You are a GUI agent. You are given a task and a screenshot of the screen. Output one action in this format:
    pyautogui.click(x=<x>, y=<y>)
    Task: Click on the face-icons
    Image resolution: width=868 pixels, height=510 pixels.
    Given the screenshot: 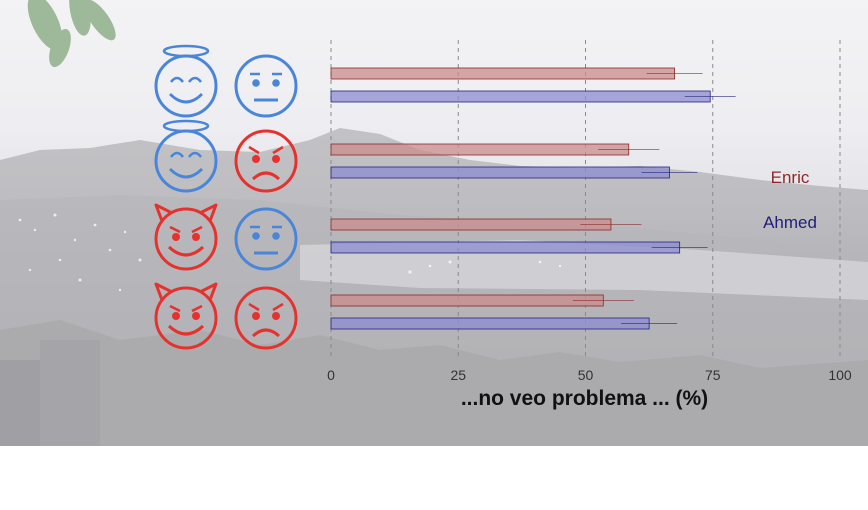 What is the action you would take?
    pyautogui.click(x=226, y=197)
    